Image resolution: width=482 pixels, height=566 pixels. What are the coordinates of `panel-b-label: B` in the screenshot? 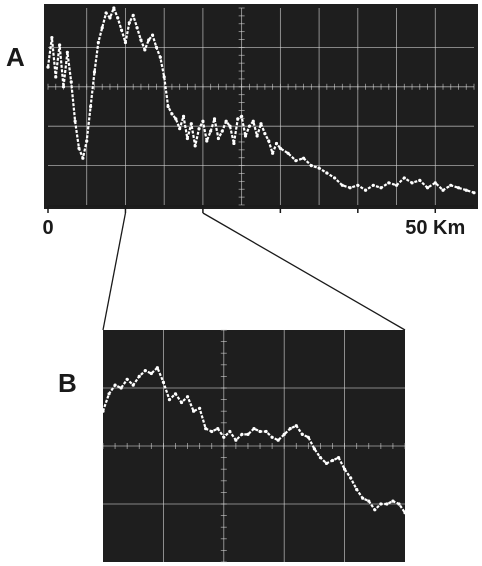 It's located at (67, 383).